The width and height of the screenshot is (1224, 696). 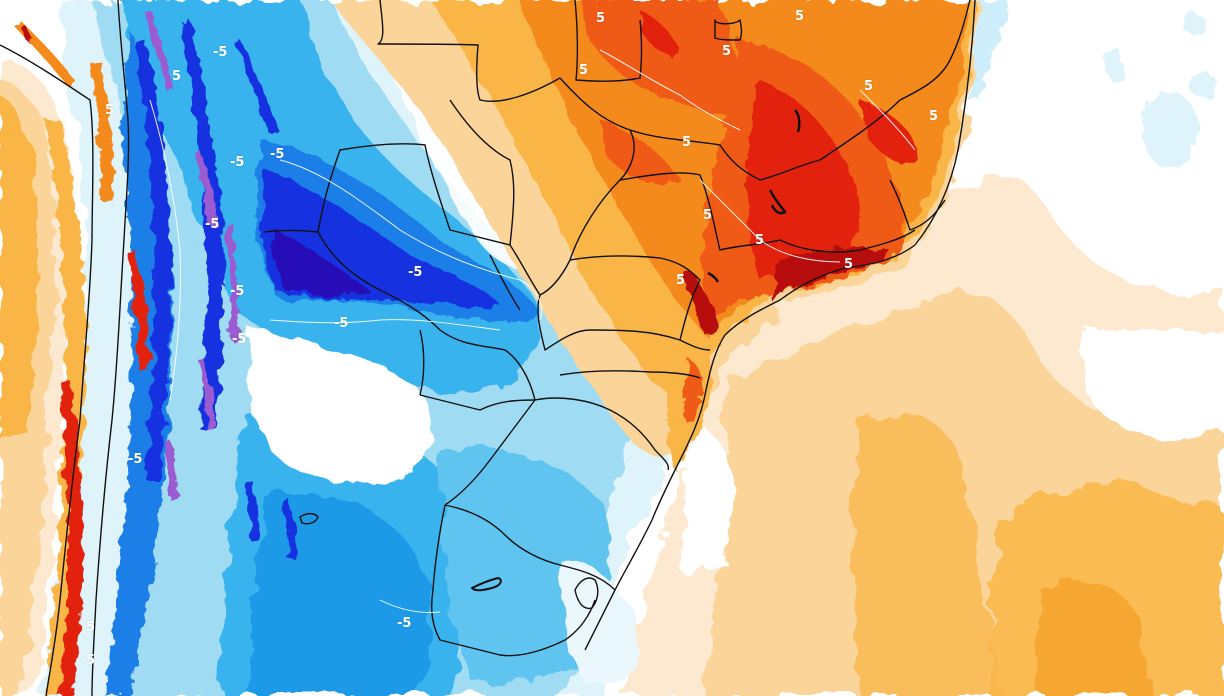 What do you see at coordinates (586, 593) in the screenshot?
I see `lagoa-dos-patos` at bounding box center [586, 593].